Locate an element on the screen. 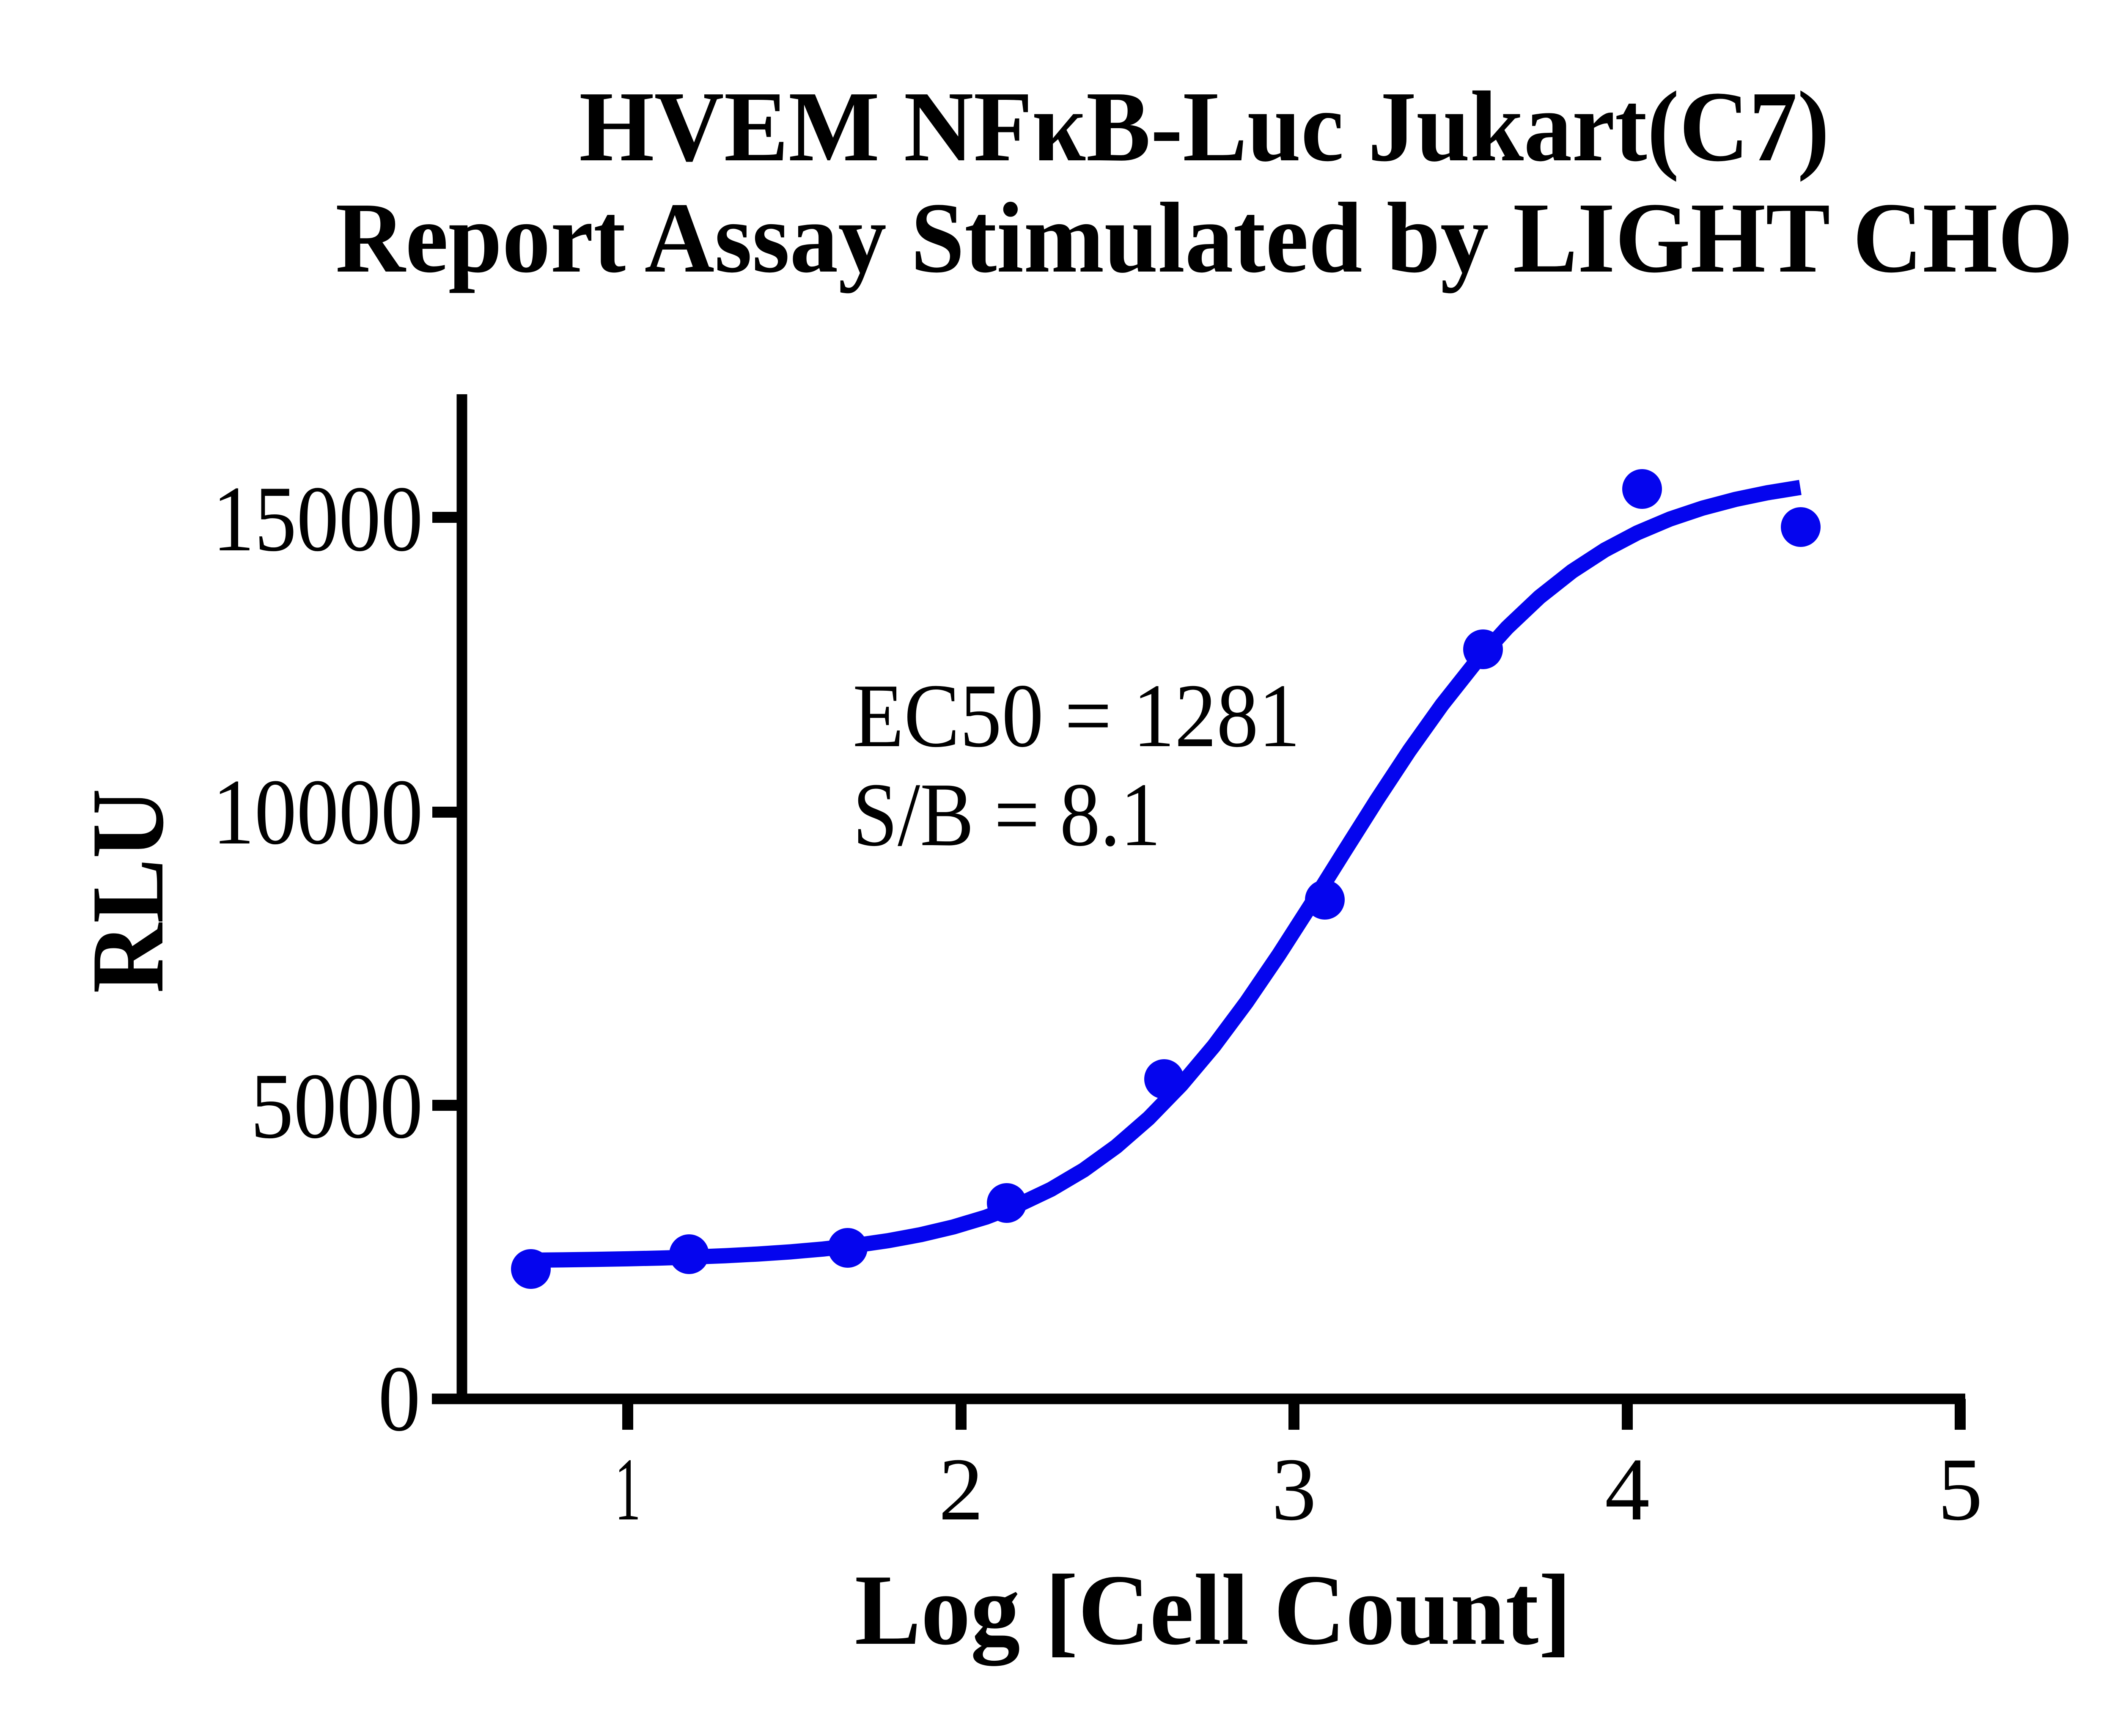 This screenshot has height=1736, width=2115. svg-text: RLU is located at coordinates (127, 890).